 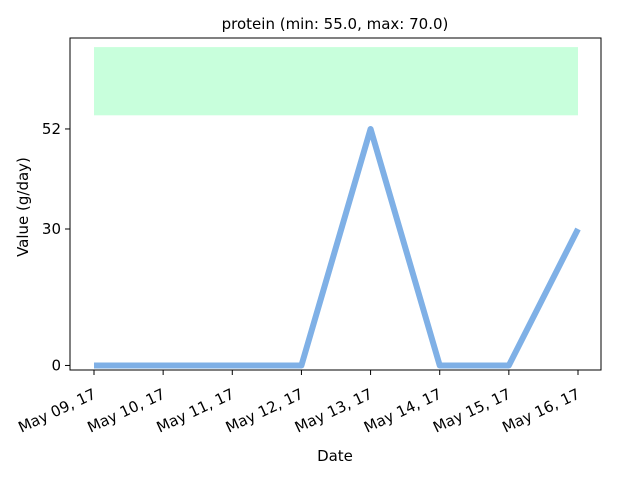 I want to click on y-tick-label-2: 52, so click(x=51, y=129).